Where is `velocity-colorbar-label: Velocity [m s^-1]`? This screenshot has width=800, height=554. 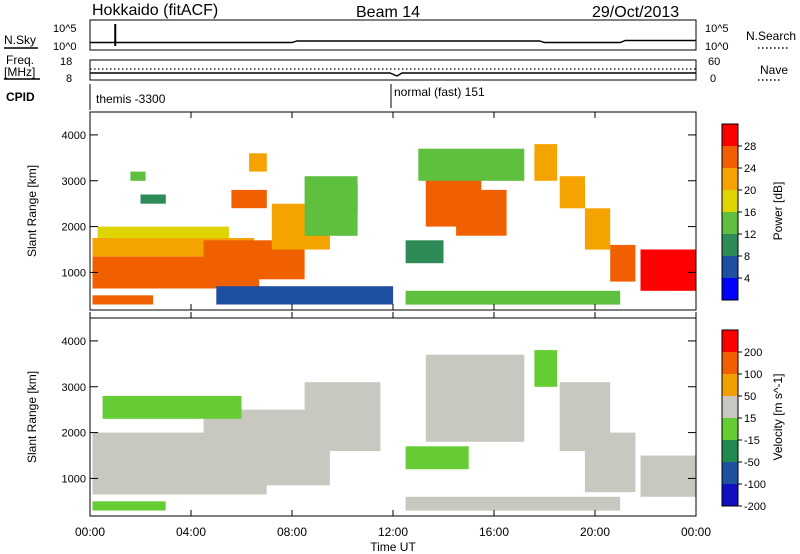 velocity-colorbar-label: Velocity [m s^-1] is located at coordinates (778, 417).